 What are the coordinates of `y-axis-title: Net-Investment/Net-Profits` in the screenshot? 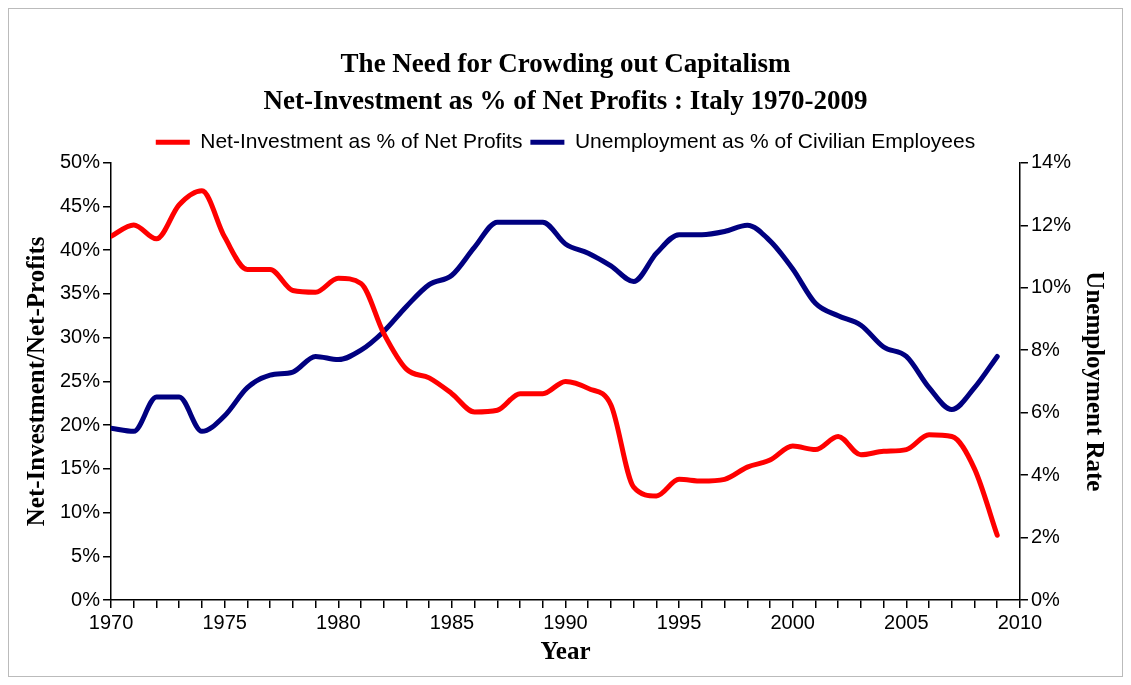 It's located at (36, 381).